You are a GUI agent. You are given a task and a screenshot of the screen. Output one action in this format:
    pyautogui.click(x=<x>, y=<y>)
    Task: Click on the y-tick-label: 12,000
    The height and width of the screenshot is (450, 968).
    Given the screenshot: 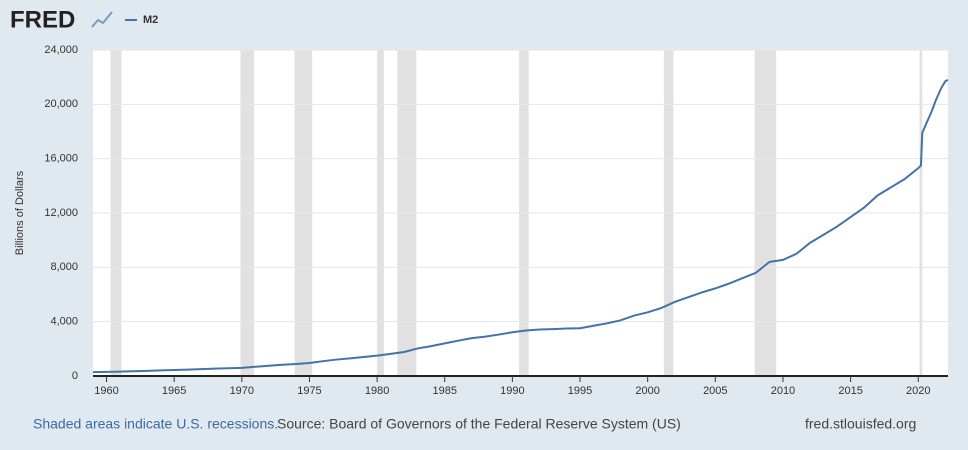 What is the action you would take?
    pyautogui.click(x=61, y=213)
    